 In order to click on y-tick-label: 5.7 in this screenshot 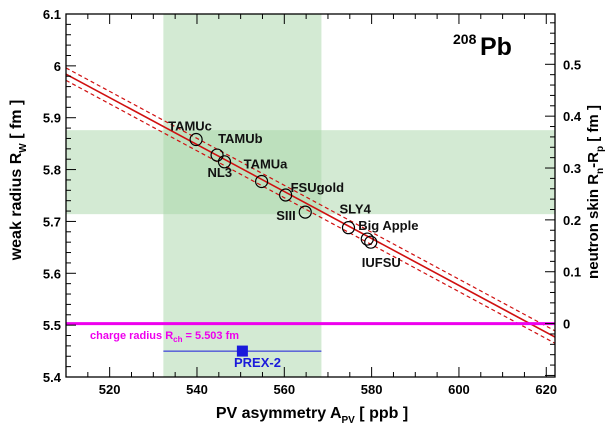, I will do `click(52, 221)`.